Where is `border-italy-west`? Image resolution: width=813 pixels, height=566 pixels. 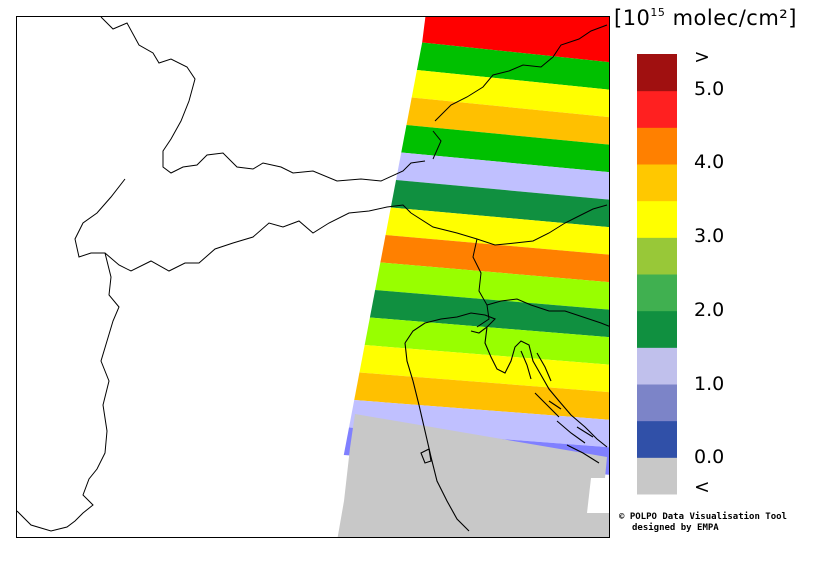 border-italy-west is located at coordinates (68, 392).